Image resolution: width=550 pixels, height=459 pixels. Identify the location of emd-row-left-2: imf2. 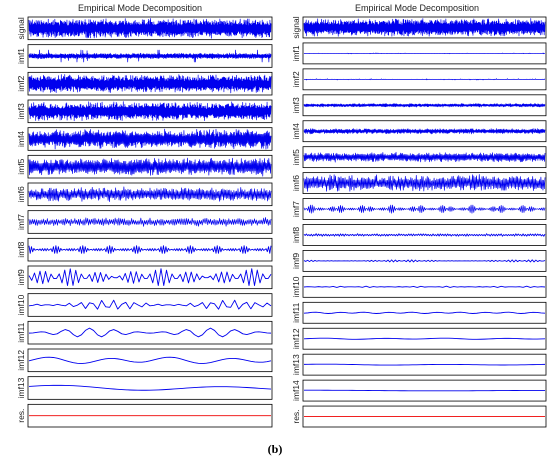
(144, 83).